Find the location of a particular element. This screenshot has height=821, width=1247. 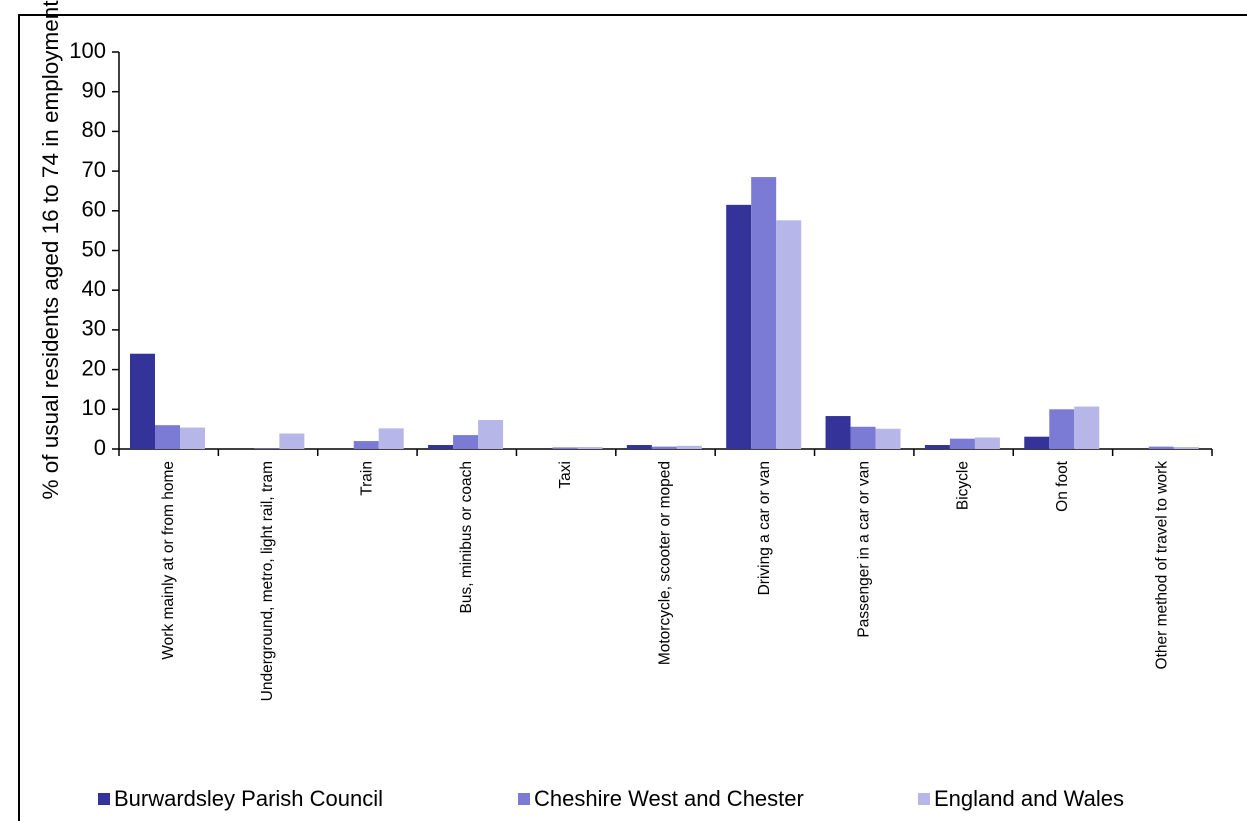

category-label: Bus, minibus or coach is located at coordinates (466, 537).